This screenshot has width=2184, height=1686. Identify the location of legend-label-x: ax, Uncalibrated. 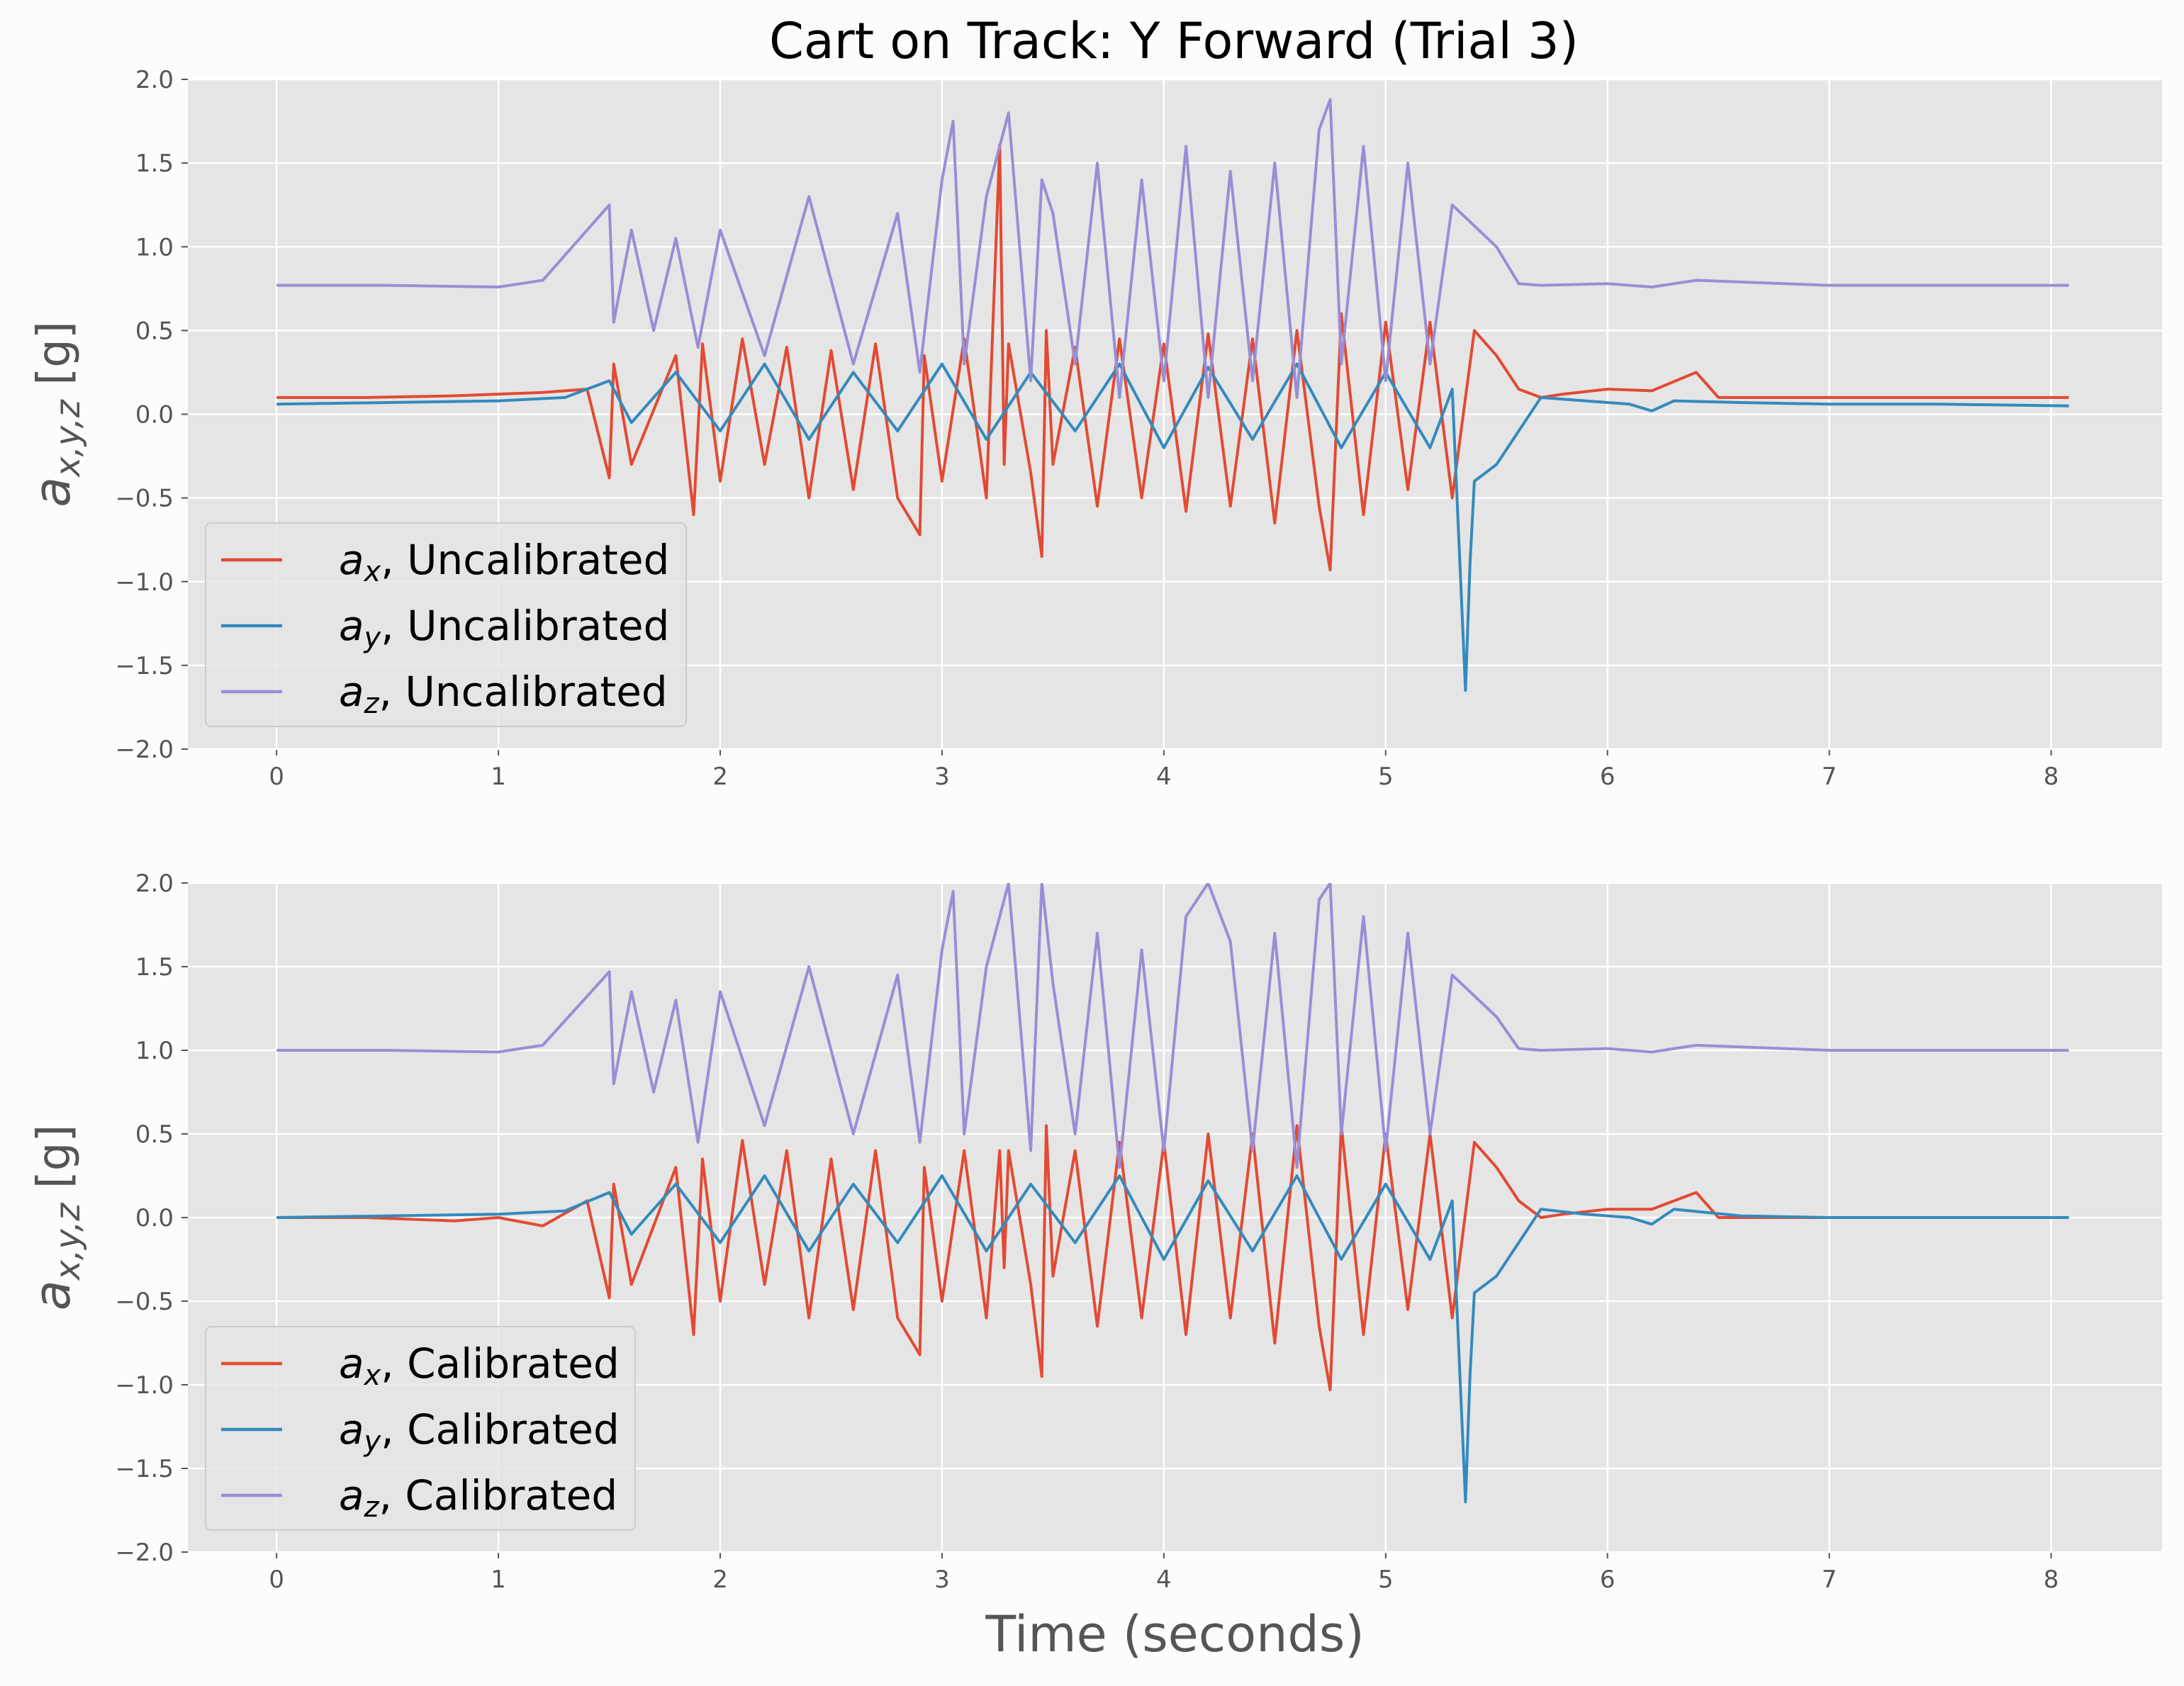
(504, 562).